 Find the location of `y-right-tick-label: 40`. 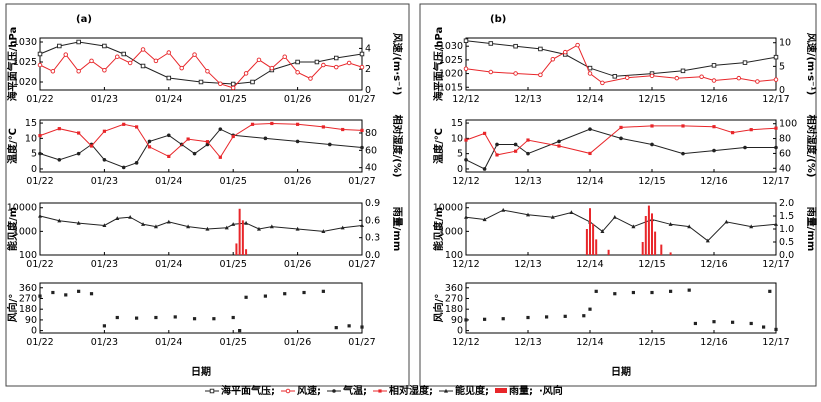

y-right-tick-label: 40 is located at coordinates (371, 168).